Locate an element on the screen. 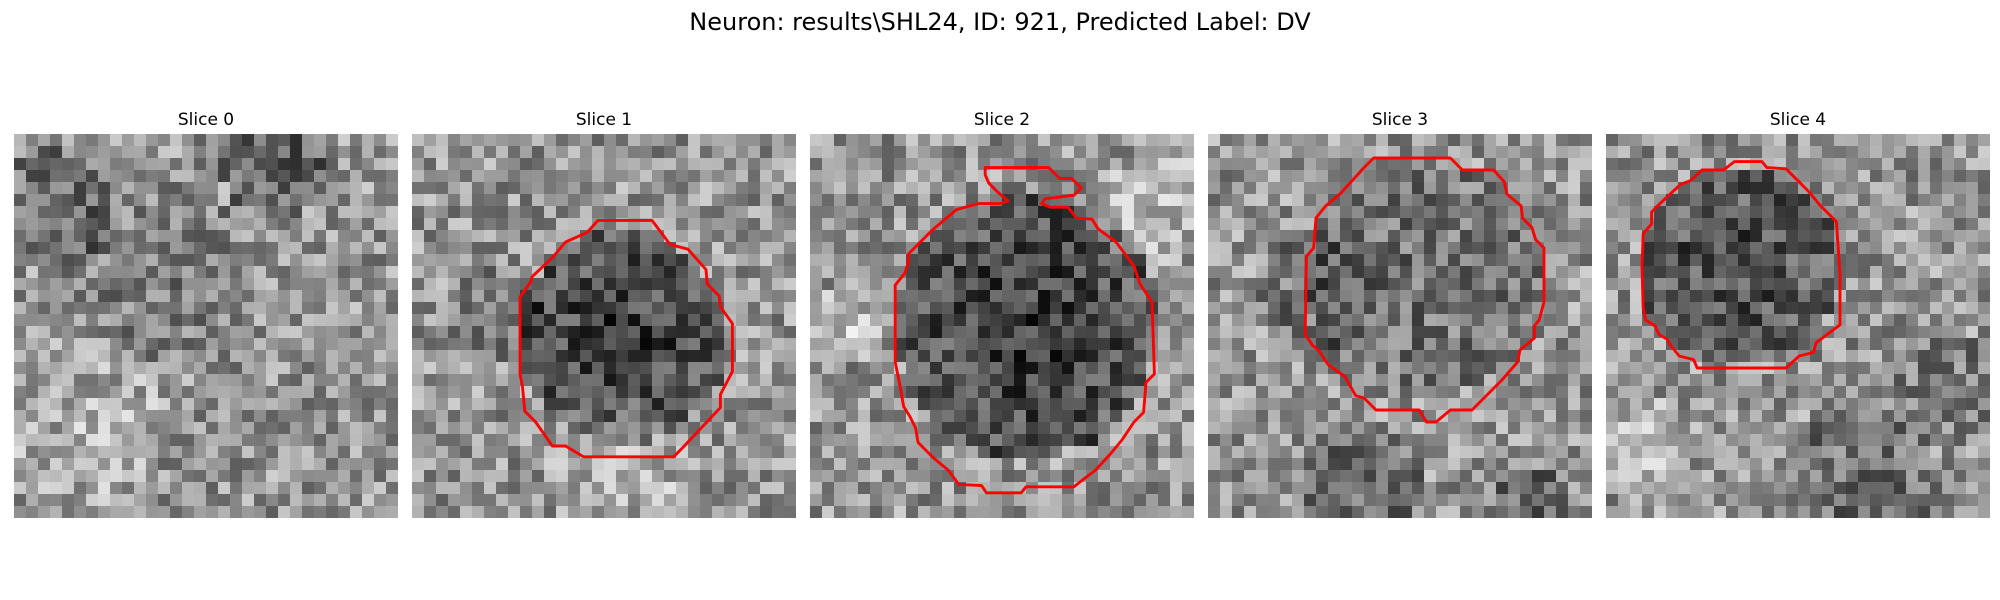  slice-title-4: Slice 4 is located at coordinates (1798, 120).